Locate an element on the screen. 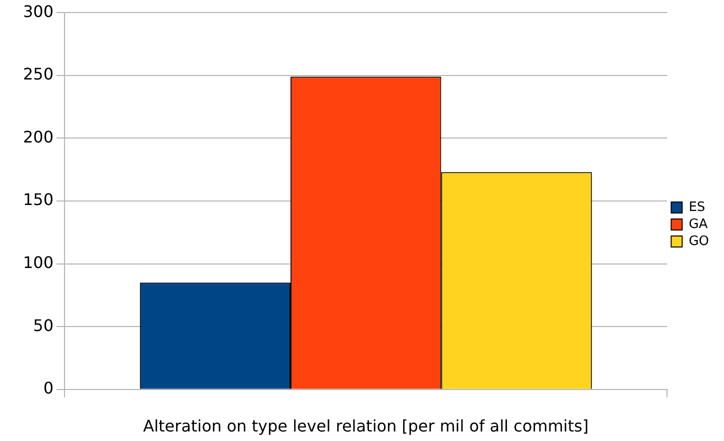 This screenshot has width=724, height=441. y-tick-label: 0 is located at coordinates (48, 388).